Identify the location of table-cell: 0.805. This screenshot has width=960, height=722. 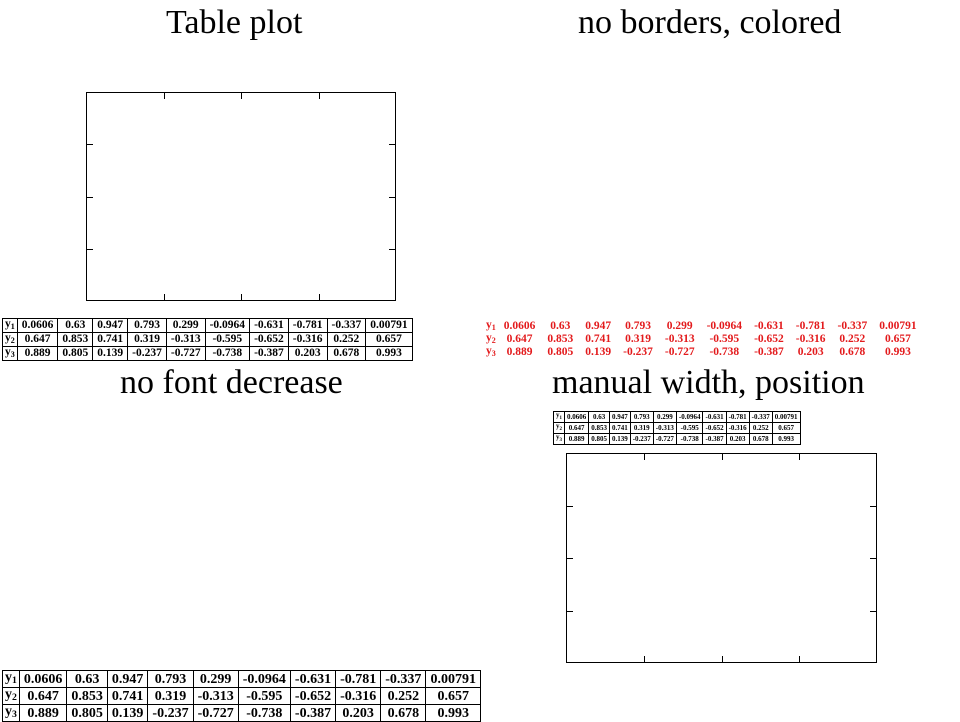
(75, 353).